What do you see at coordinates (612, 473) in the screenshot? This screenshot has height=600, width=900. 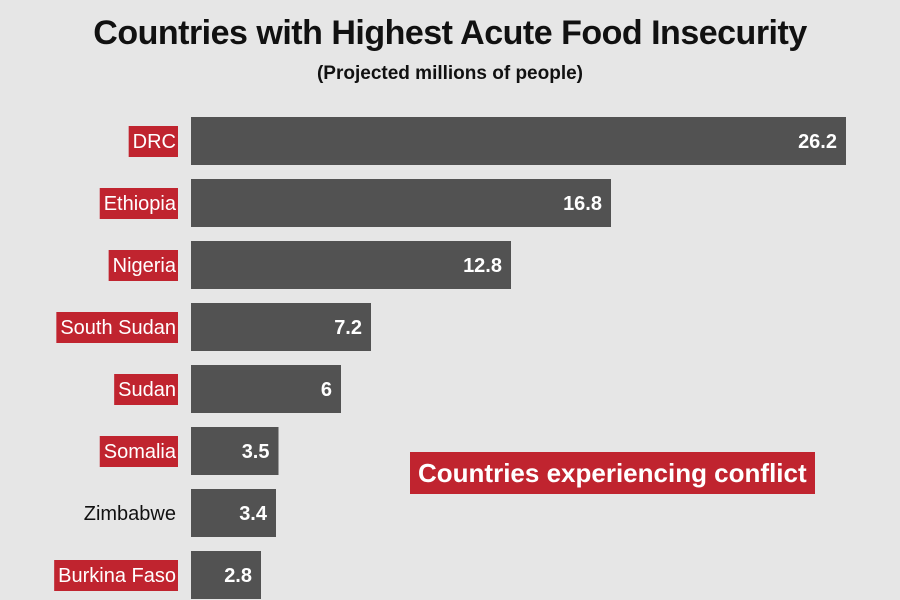 I see `legend-conflict: Countries experiencing conflict` at bounding box center [612, 473].